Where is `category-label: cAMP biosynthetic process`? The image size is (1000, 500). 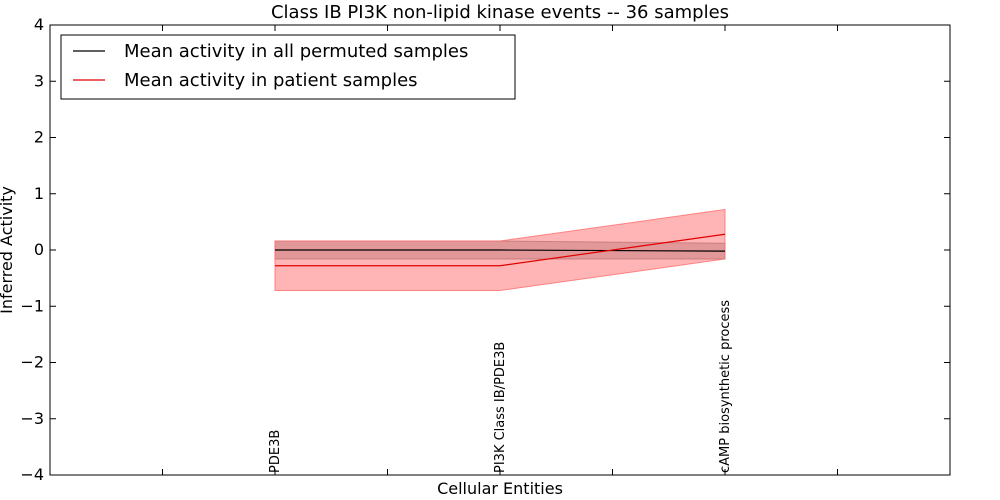
category-label: cAMP biosynthetic process is located at coordinates (725, 386).